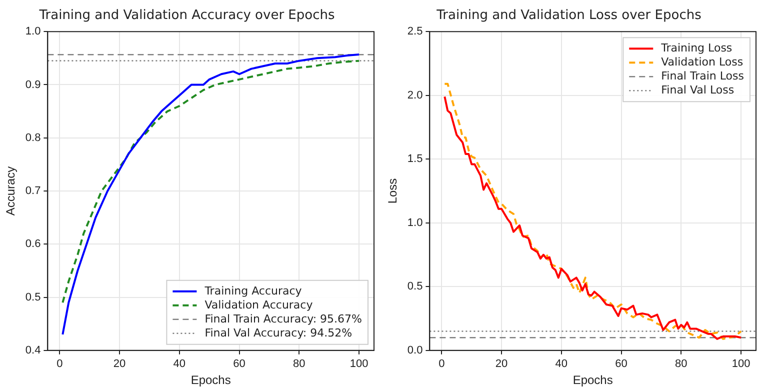  What do you see at coordinates (253, 291) in the screenshot?
I see `legend-label: Training Accuracy` at bounding box center [253, 291].